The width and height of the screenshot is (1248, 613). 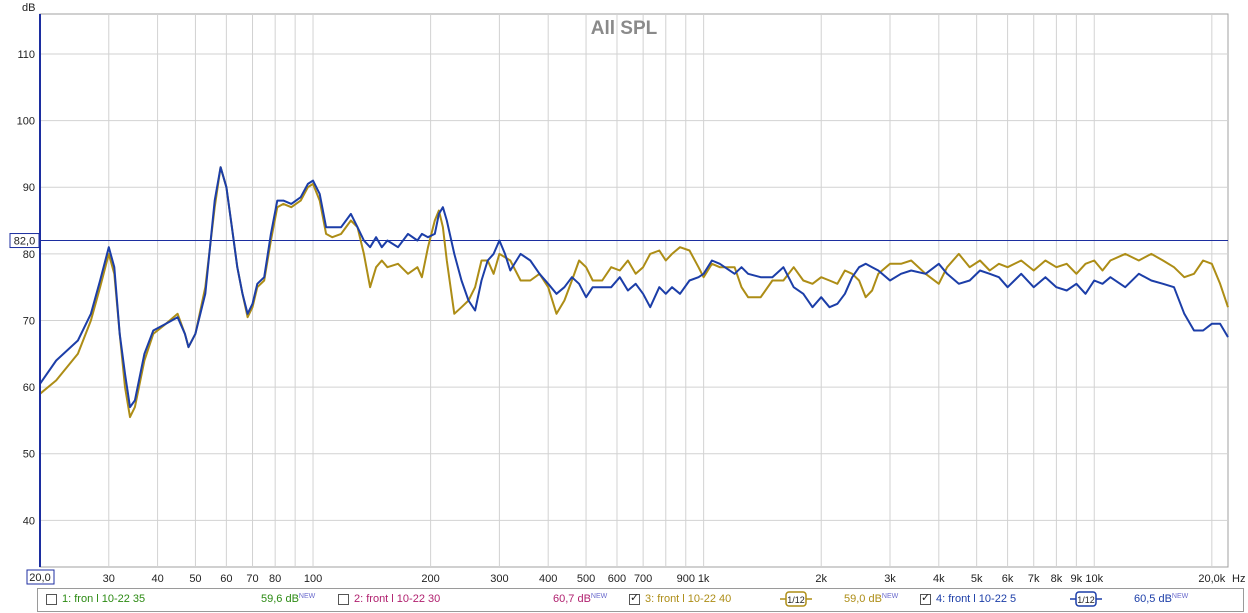 I want to click on legend-value-2: 60,7 dBNEW, so click(x=580, y=599).